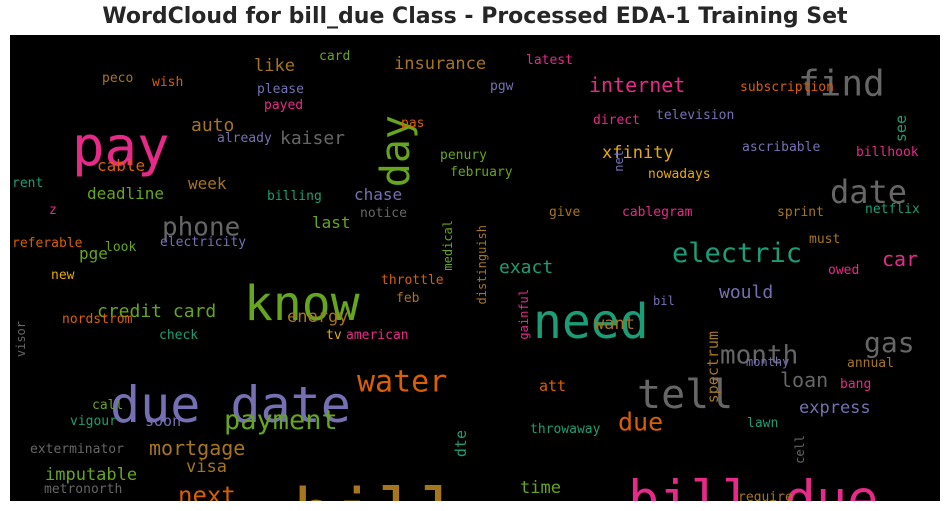  I want to click on word-direct: direct, so click(616, 120).